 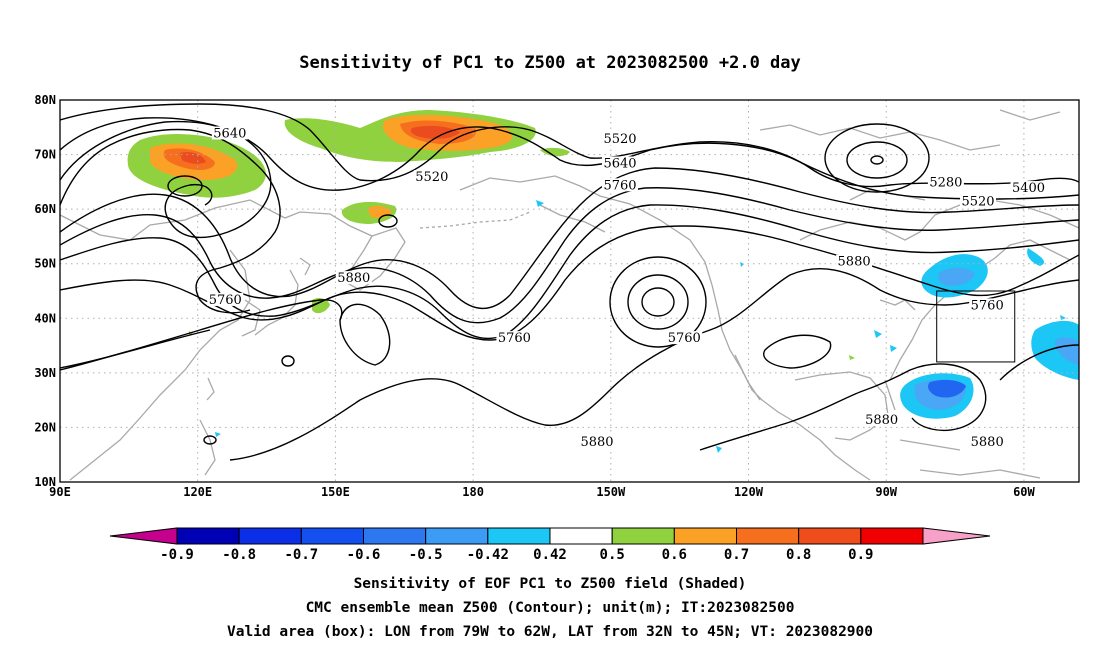 I want to click on colorbar-min-triangle, so click(x=143, y=536).